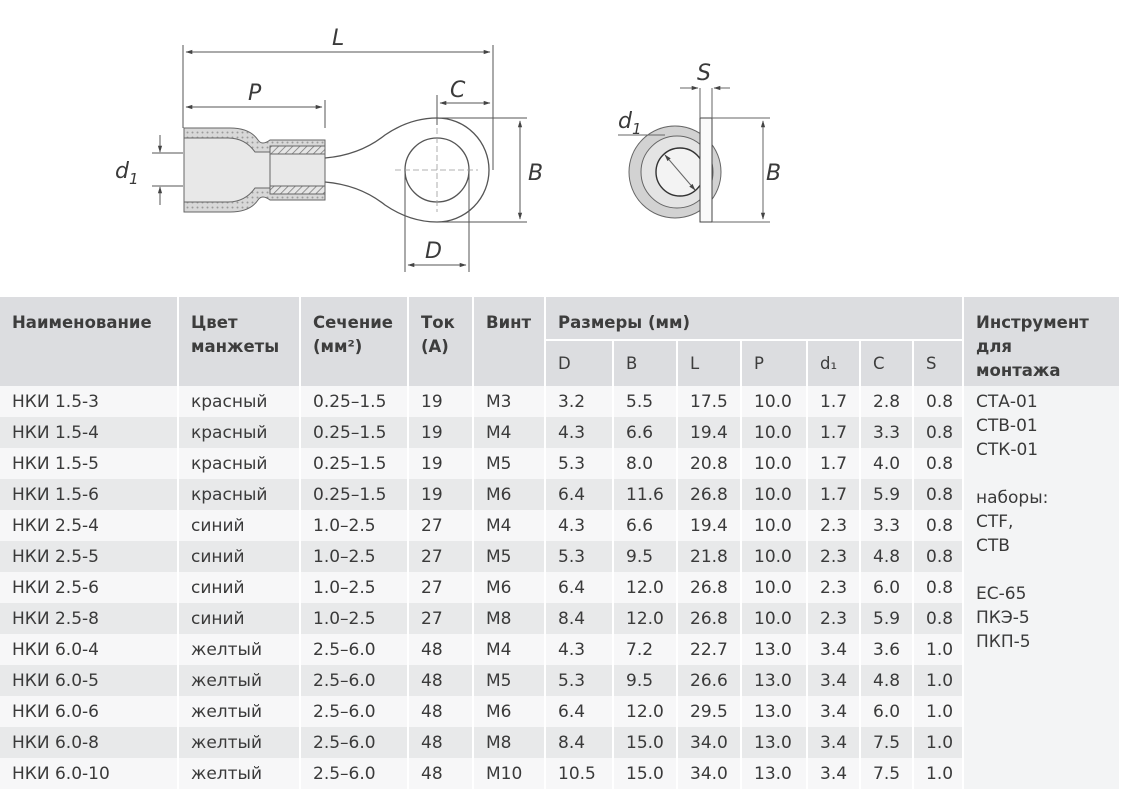  What do you see at coordinates (254, 170) in the screenshot?
I see `insulated-sleeve` at bounding box center [254, 170].